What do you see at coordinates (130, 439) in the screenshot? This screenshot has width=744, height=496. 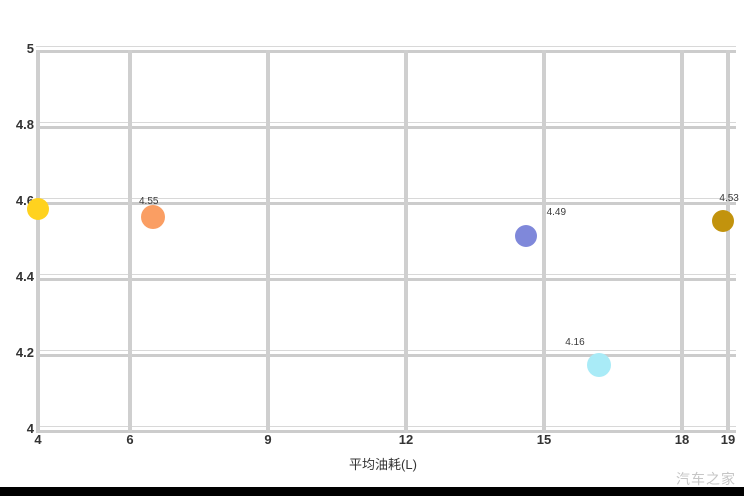 I see `x-tick-label: 6` at bounding box center [130, 439].